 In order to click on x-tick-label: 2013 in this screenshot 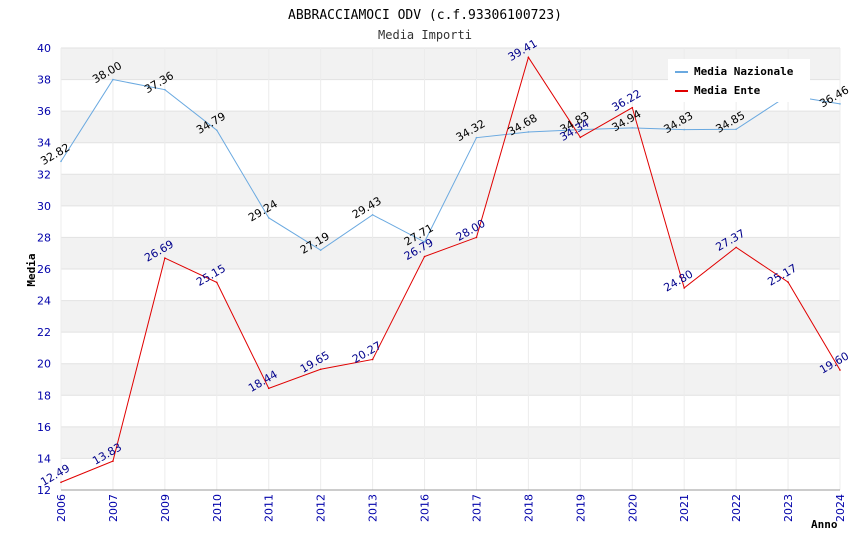, I will do `click(373, 508)`.